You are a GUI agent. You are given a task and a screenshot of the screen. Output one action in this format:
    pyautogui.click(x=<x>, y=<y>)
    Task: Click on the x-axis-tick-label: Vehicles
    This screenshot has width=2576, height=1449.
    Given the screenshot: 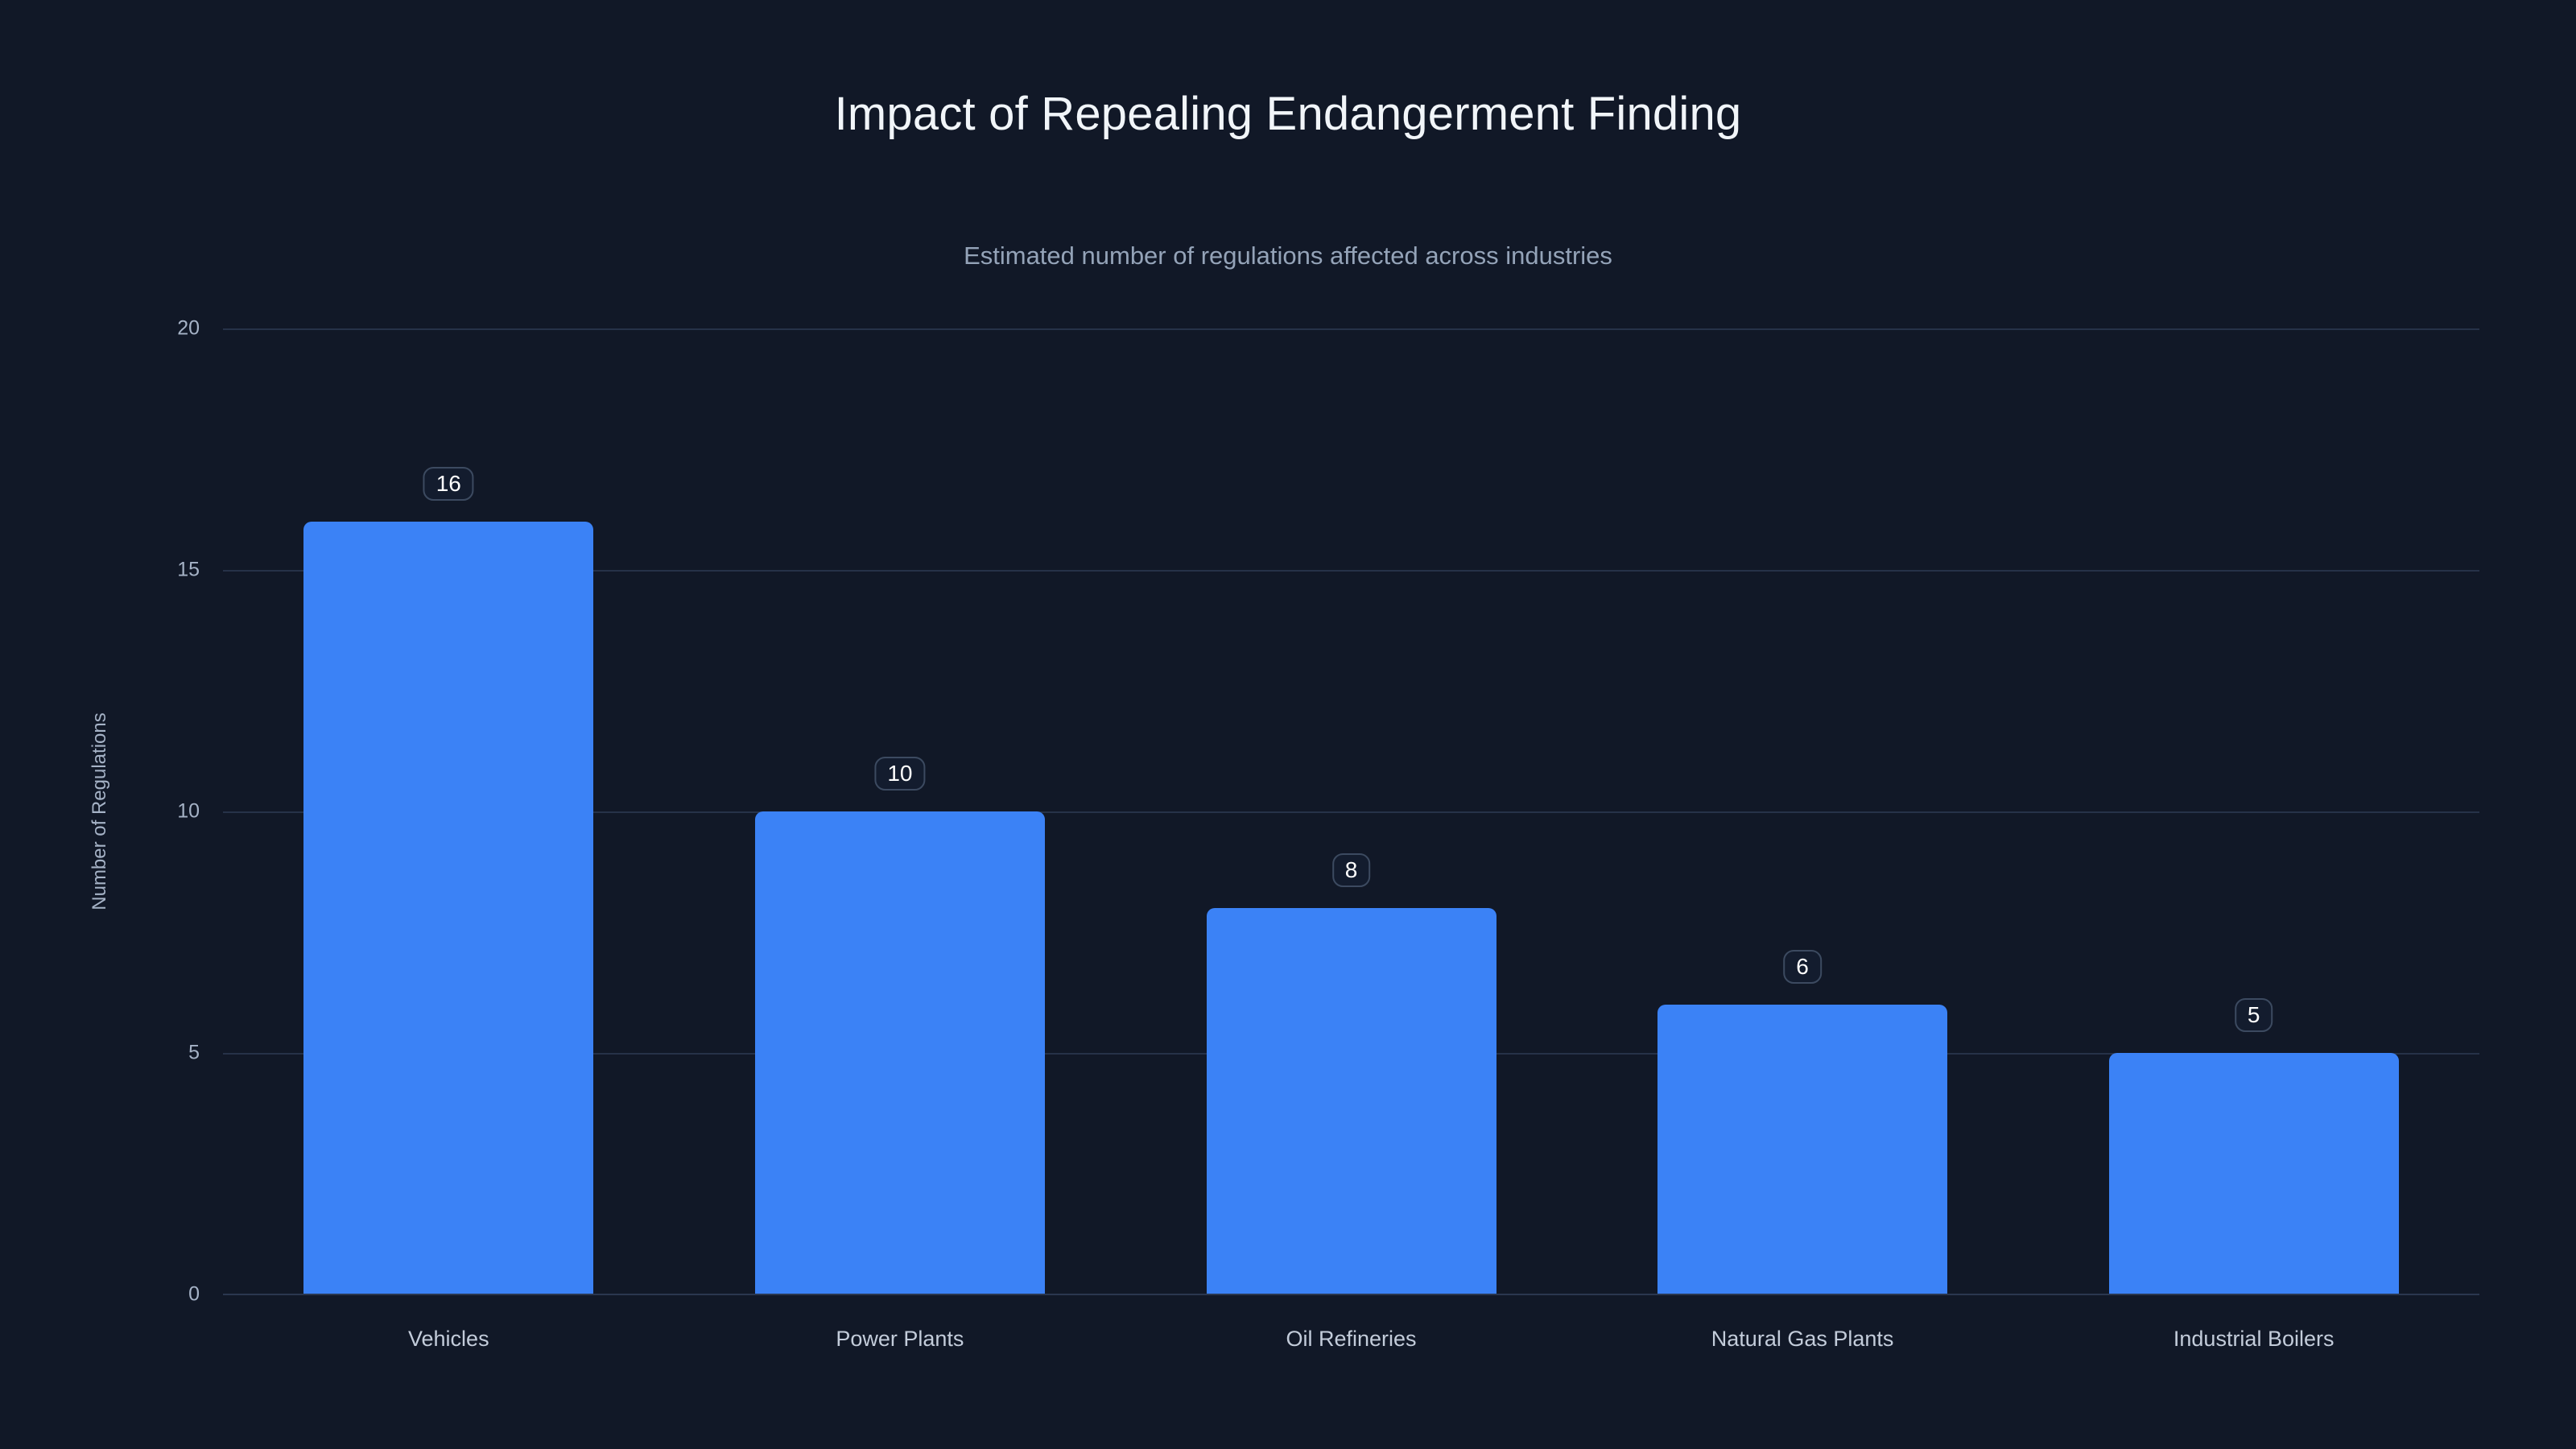 What is the action you would take?
    pyautogui.click(x=448, y=1339)
    